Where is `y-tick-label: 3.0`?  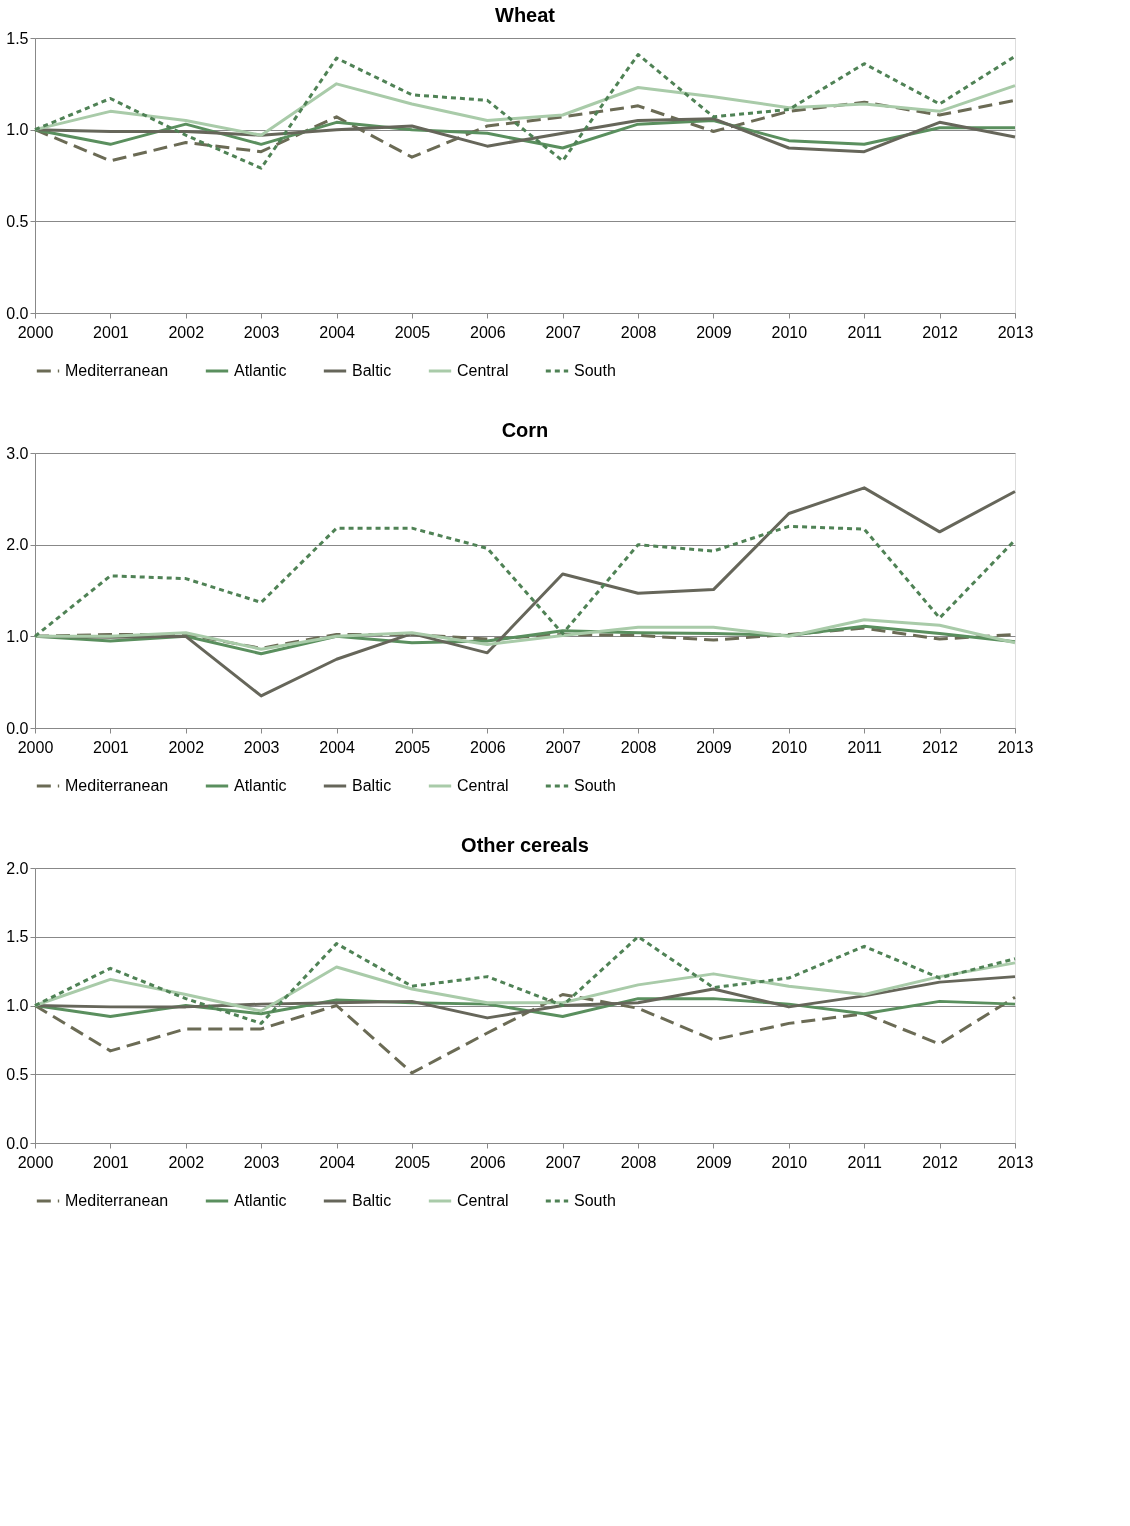 y-tick-label: 3.0 is located at coordinates (17, 453).